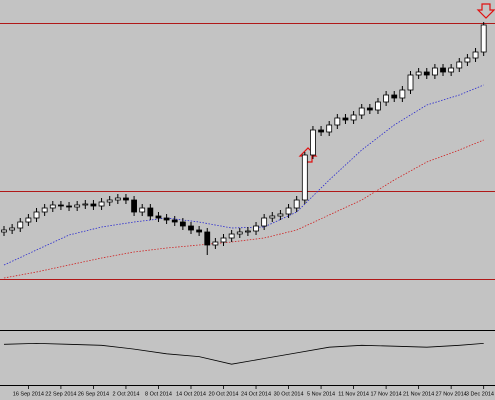  Describe the element at coordinates (28, 394) in the screenshot. I see `x-tick-label: 16 Sep 2014` at that location.